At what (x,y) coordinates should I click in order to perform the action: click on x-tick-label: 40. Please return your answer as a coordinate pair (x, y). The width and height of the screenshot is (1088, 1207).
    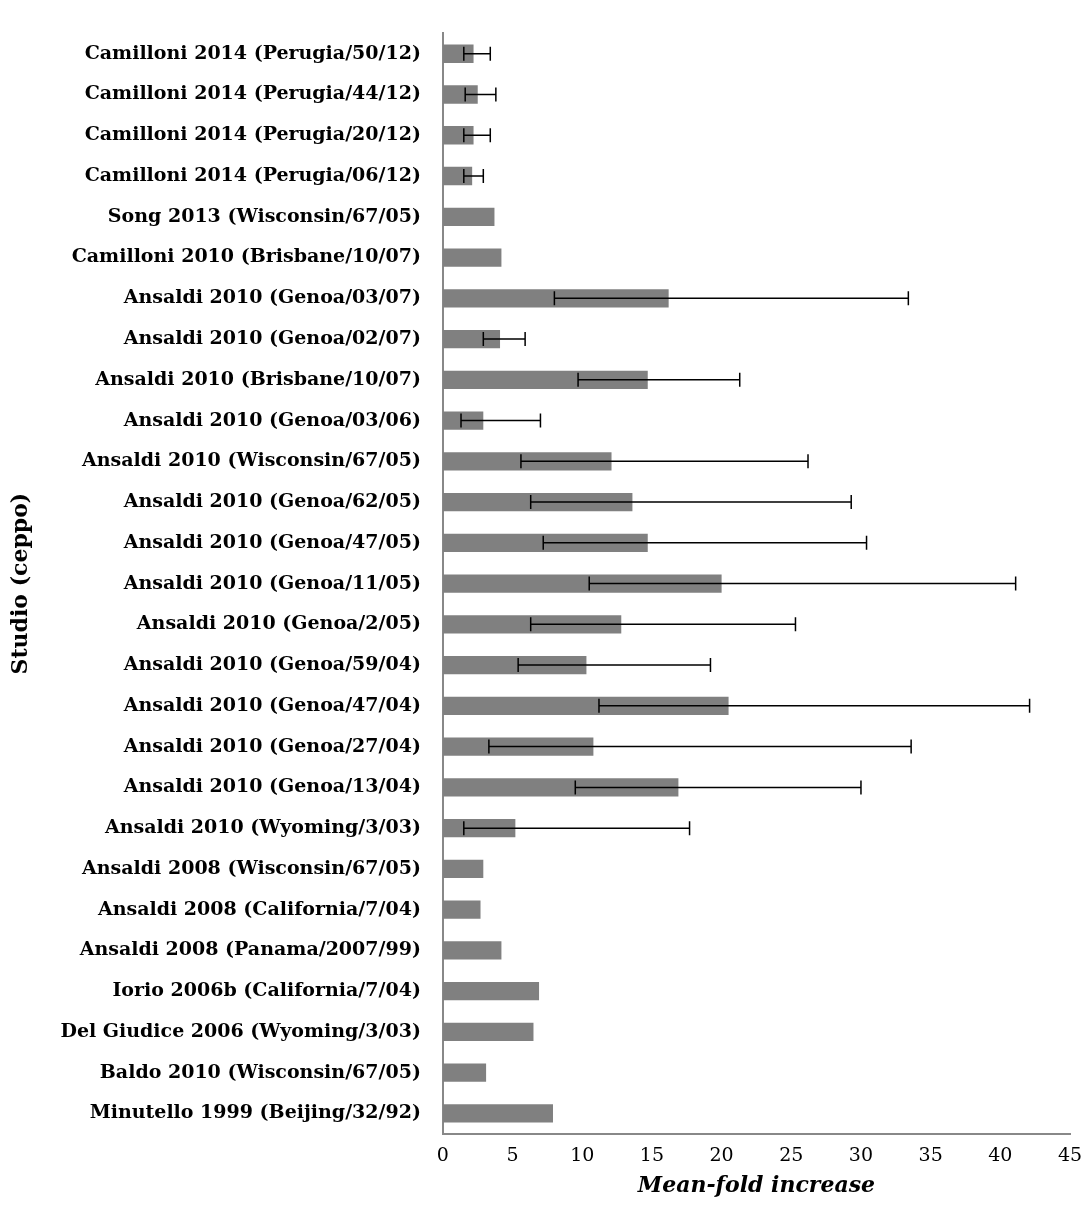
    Looking at the image, I should click on (1000, 1154).